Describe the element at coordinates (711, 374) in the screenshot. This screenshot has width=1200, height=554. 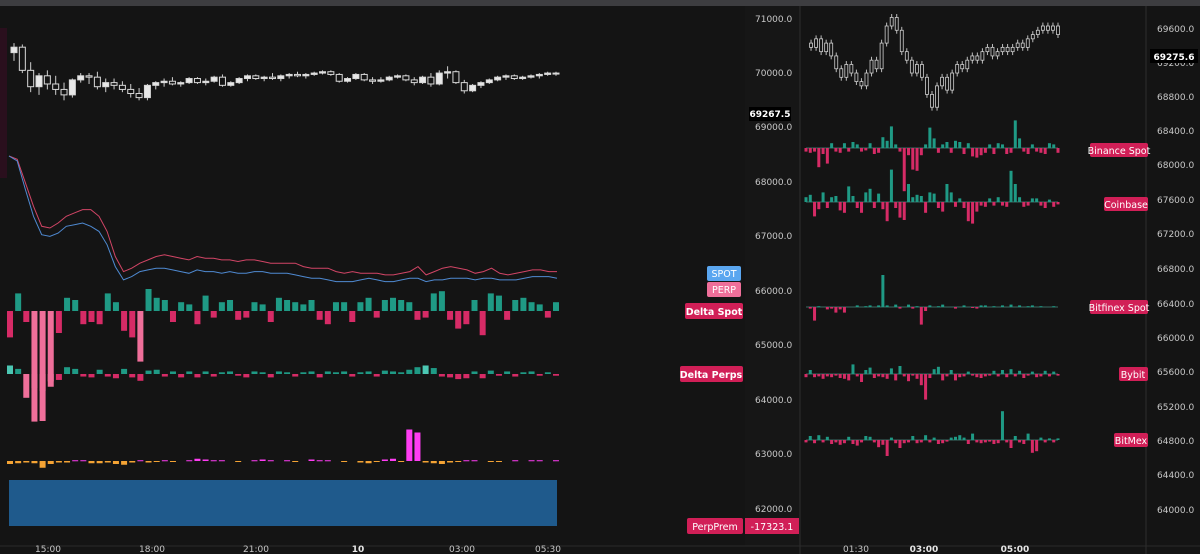
I see `delta-perps-tag: Delta Perps` at that location.